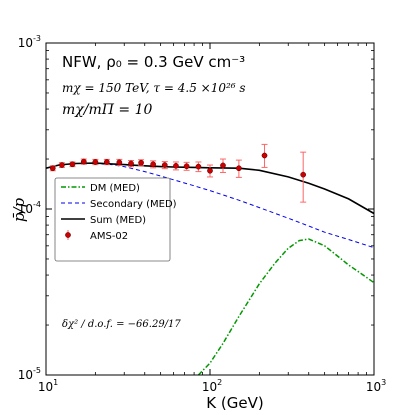 The width and height of the screenshot is (415, 415). I want to click on x-tick-label-2: 10³, so click(376, 386).